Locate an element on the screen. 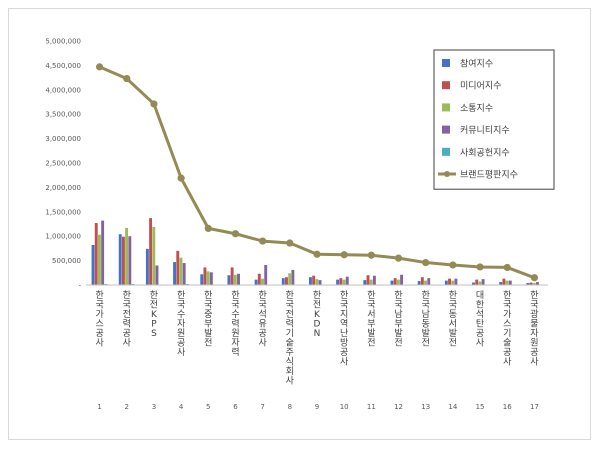 This screenshot has width=600, height=449. x-category-number: 9 is located at coordinates (317, 407).